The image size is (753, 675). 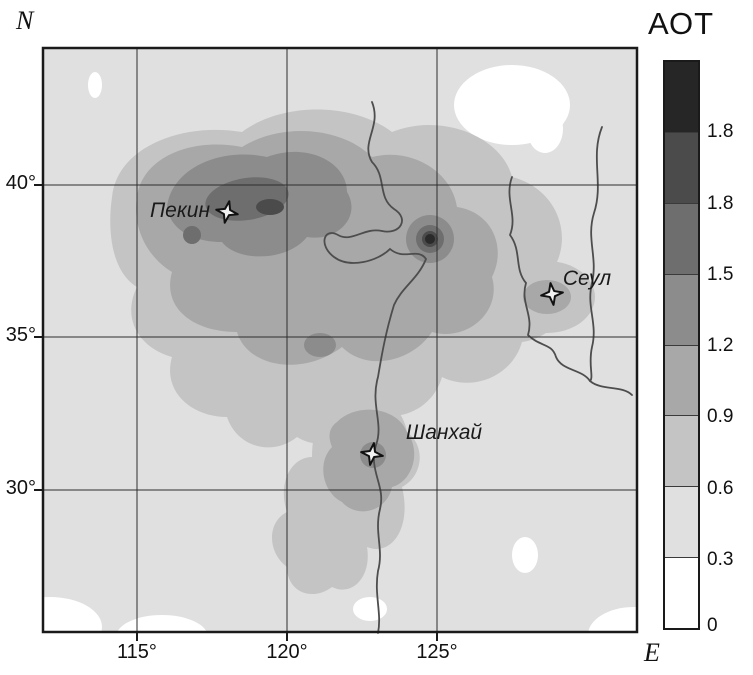 I want to click on city-label-seoul: Сеул, so click(x=587, y=278).